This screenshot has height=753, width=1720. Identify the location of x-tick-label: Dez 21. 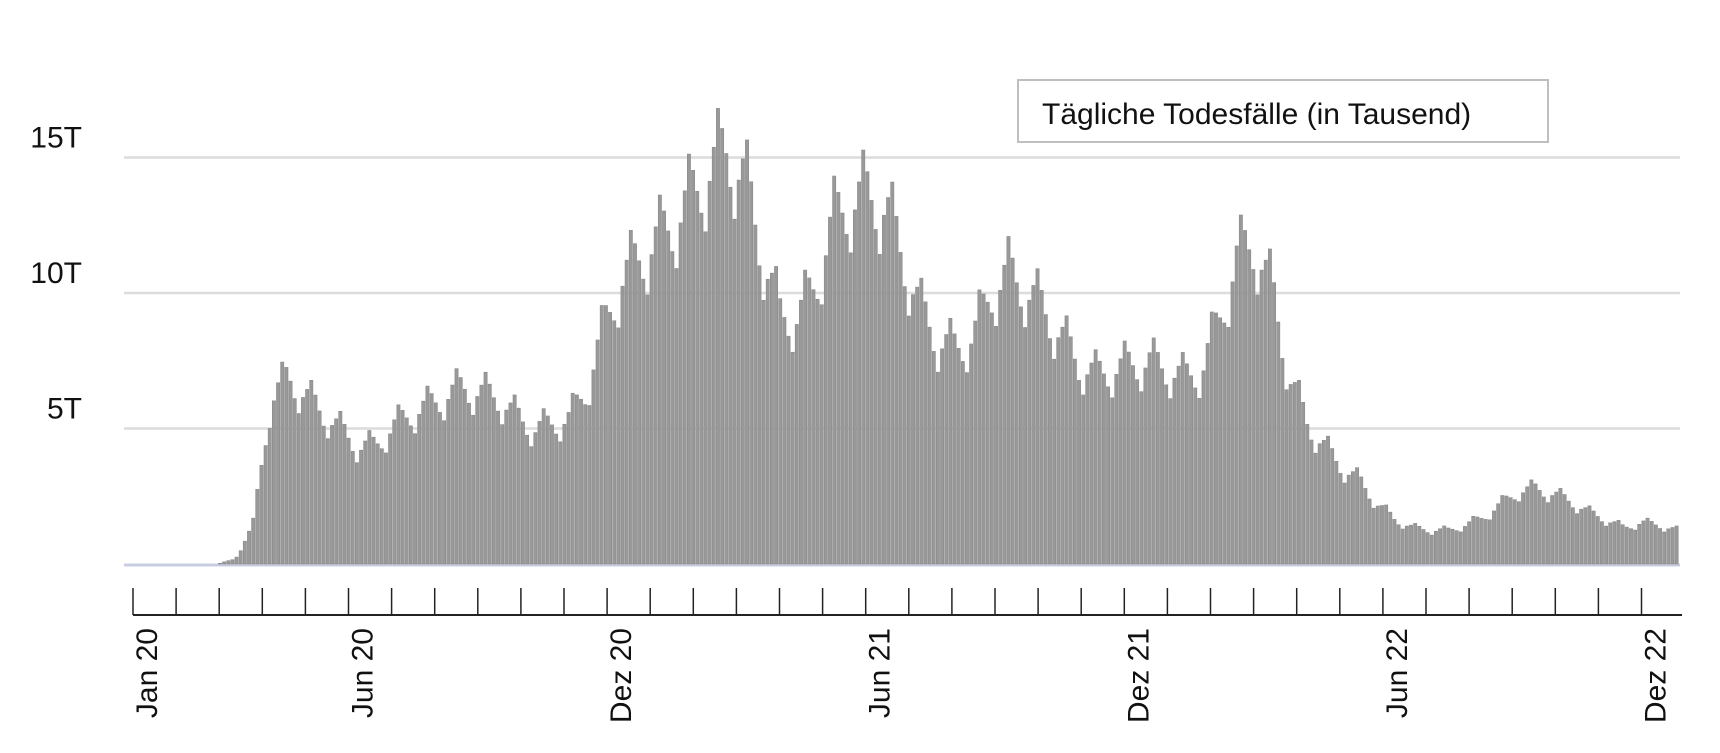
(1138, 675).